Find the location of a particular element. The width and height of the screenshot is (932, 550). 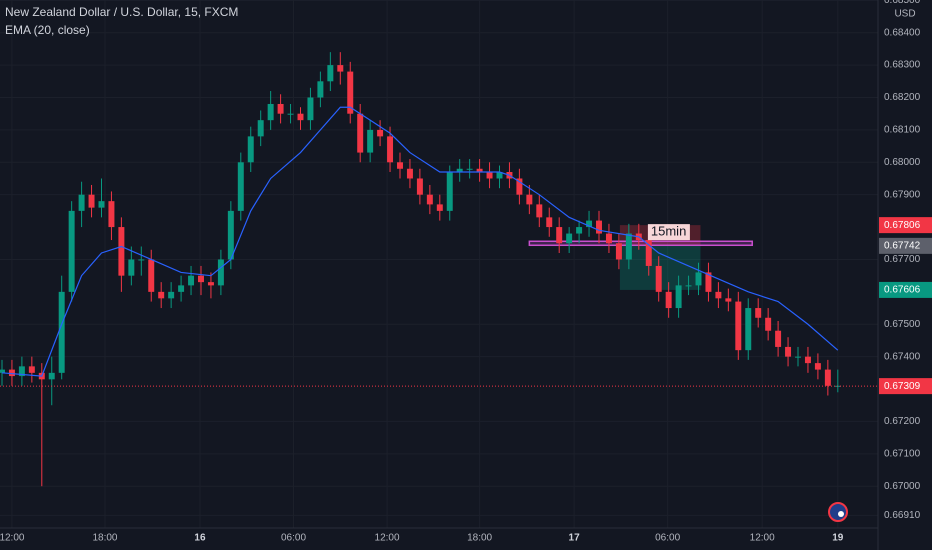

y-tick-label: 0.67900 is located at coordinates (902, 194).